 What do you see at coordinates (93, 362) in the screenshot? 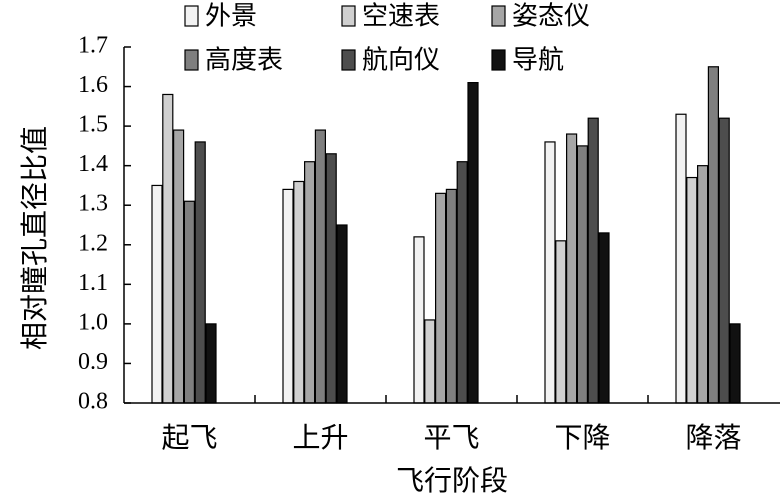
I see `y-tick-label: 0.9` at bounding box center [93, 362].